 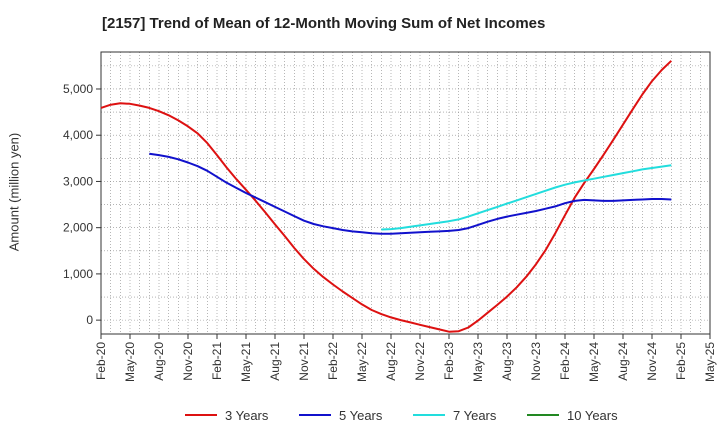 I want to click on legend-label-3-years: 3 Years, so click(x=247, y=415).